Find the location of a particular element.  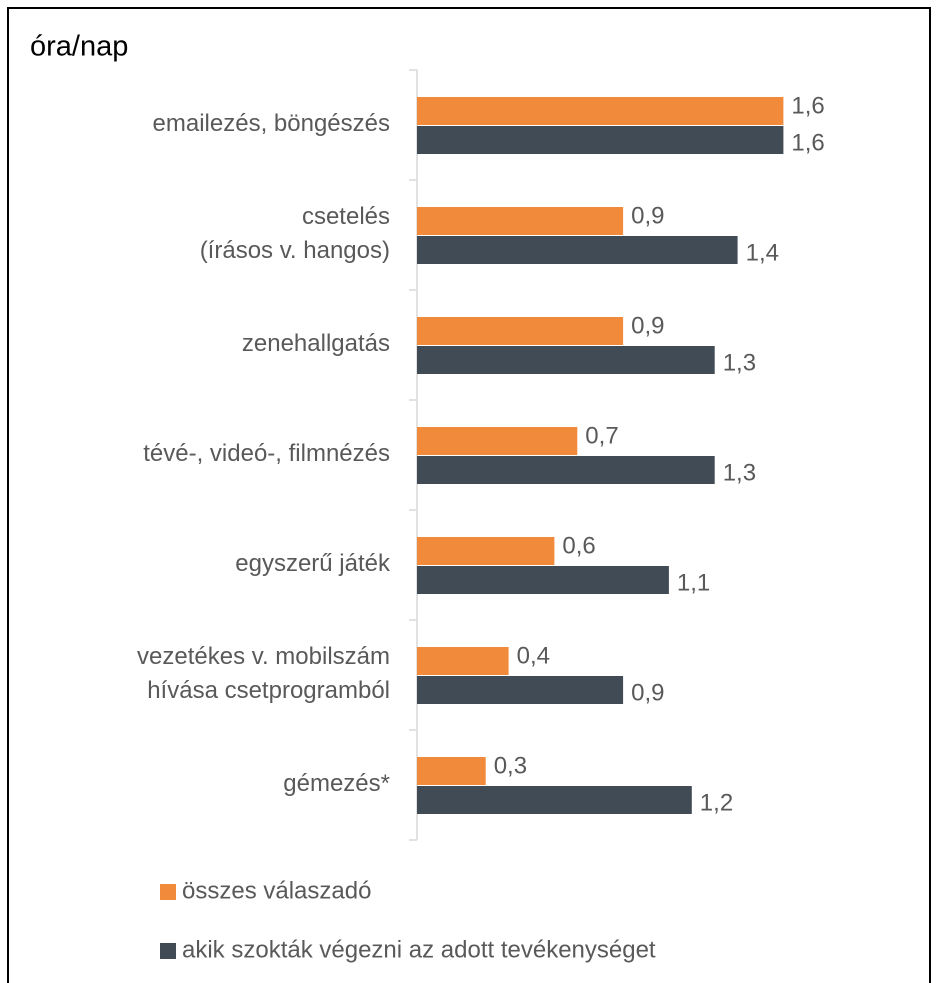

data-label: 1,1 is located at coordinates (693, 582).